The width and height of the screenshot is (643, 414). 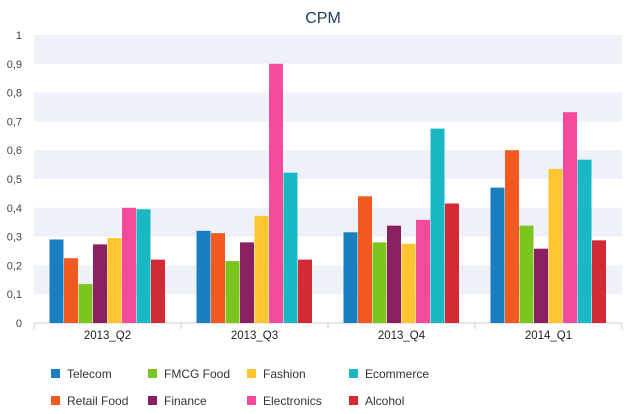 What do you see at coordinates (384, 401) in the screenshot?
I see `legend-label: Alcohol` at bounding box center [384, 401].